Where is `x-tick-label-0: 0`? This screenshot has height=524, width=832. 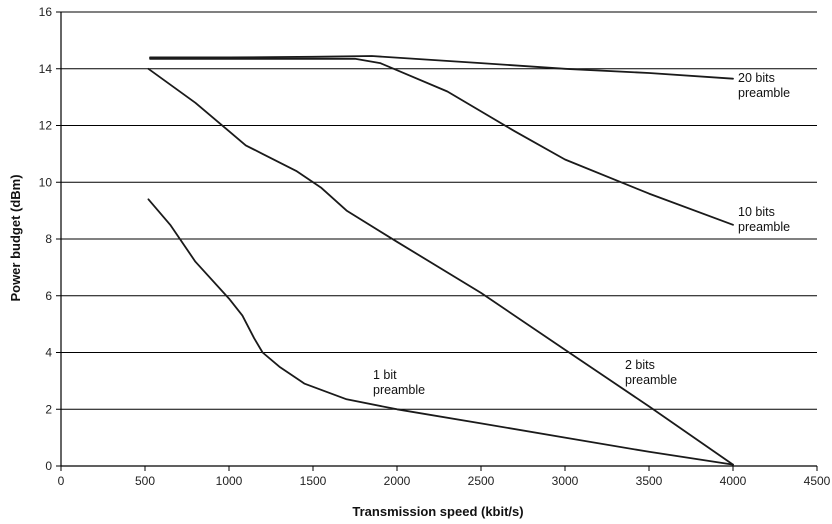 x-tick-label-0: 0 is located at coordinates (61, 481).